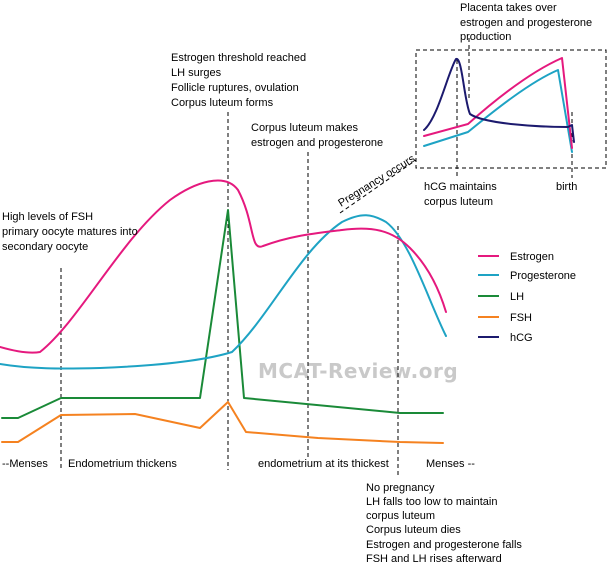 The height and width of the screenshot is (580, 610). What do you see at coordinates (323, 464) in the screenshot?
I see `phase-endometrium-thickest: endometrium at its thickest` at bounding box center [323, 464].